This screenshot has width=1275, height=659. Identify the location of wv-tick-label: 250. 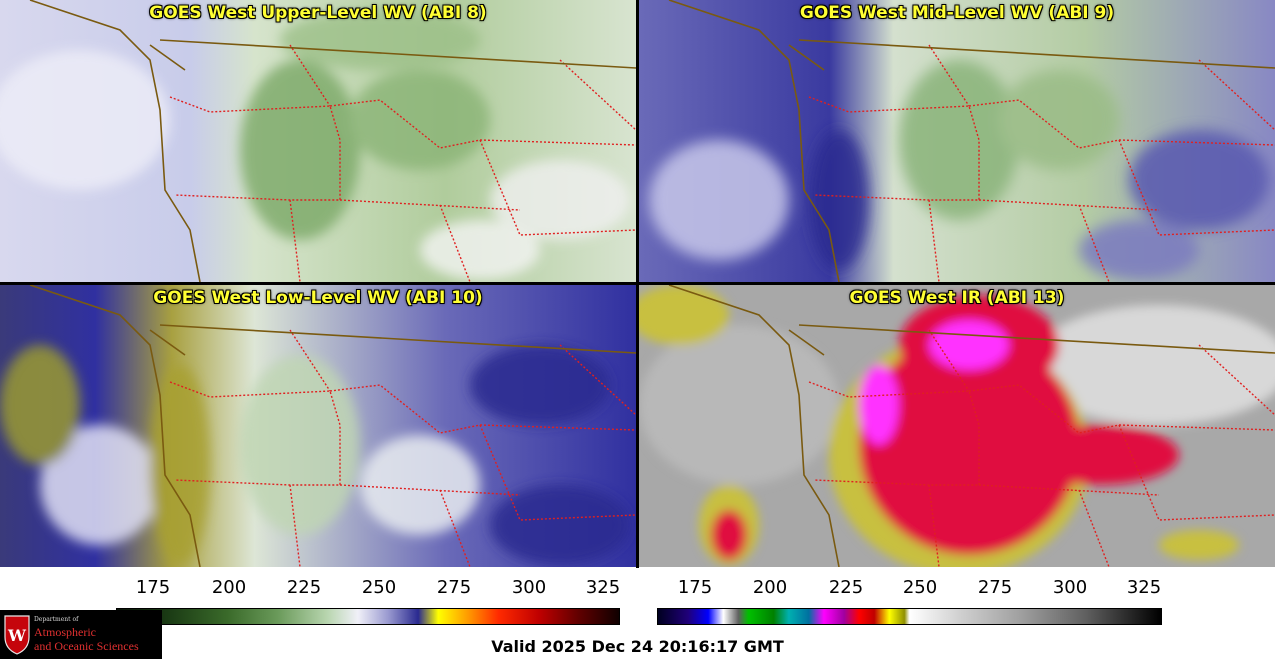
(379, 587).